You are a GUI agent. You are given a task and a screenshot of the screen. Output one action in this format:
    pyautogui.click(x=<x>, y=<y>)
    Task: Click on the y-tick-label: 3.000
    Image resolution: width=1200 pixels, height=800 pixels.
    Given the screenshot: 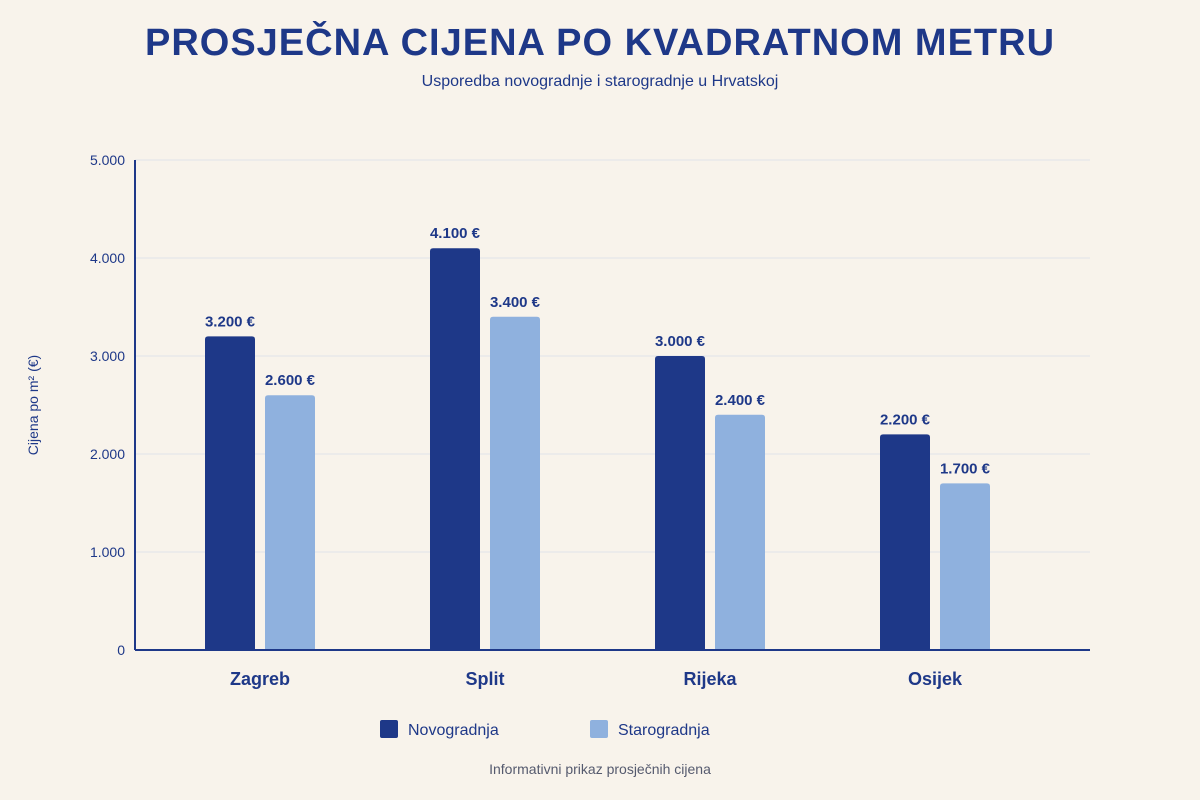 What is the action you would take?
    pyautogui.click(x=107, y=356)
    